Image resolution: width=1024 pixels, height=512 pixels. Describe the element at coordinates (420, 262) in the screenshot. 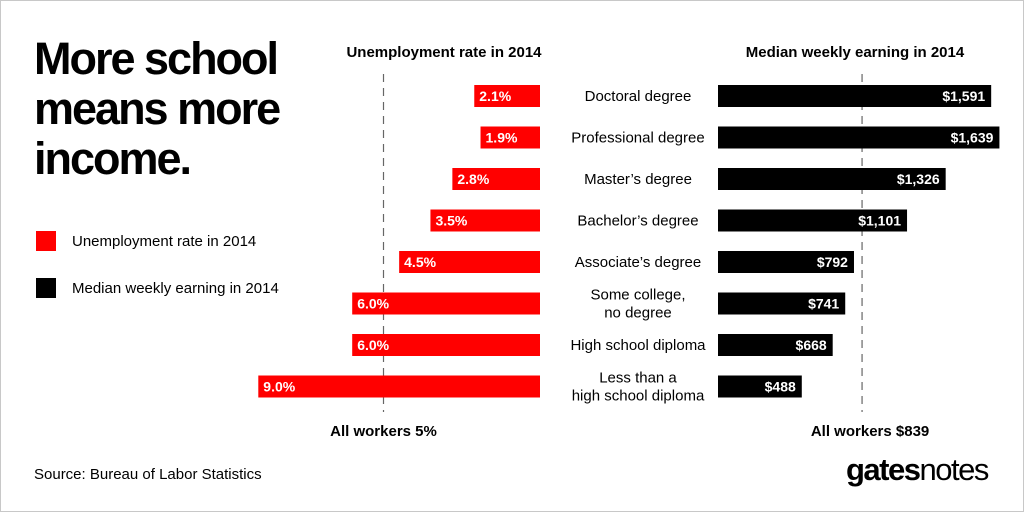

I see `unemployment-value-label: 4.5%` at that location.